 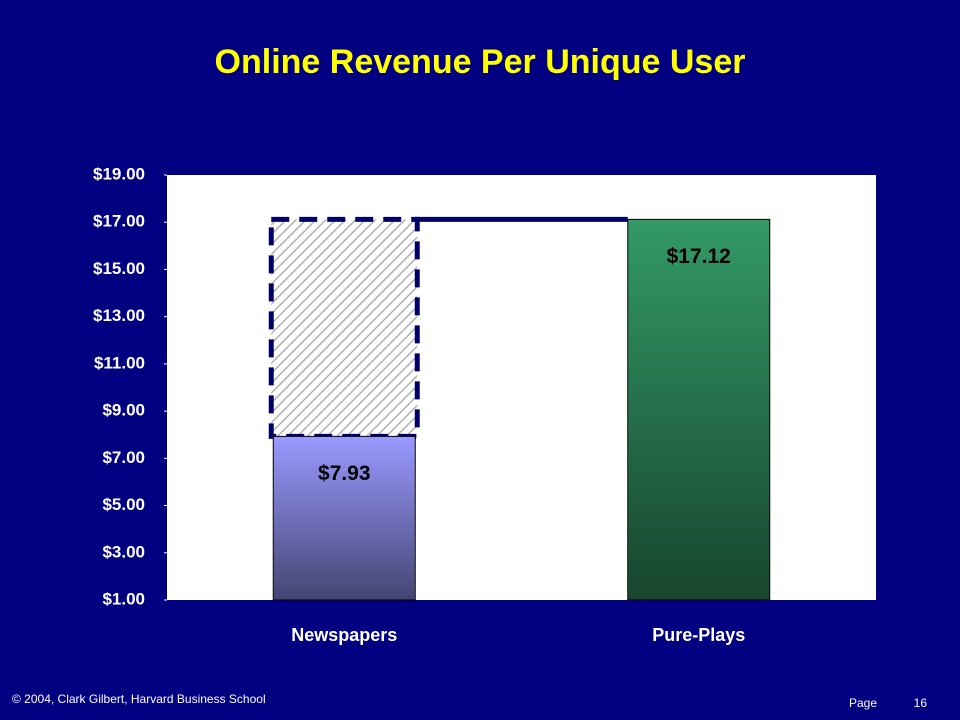 What do you see at coordinates (123, 551) in the screenshot?
I see `y-tick-label: $3.00` at bounding box center [123, 551].